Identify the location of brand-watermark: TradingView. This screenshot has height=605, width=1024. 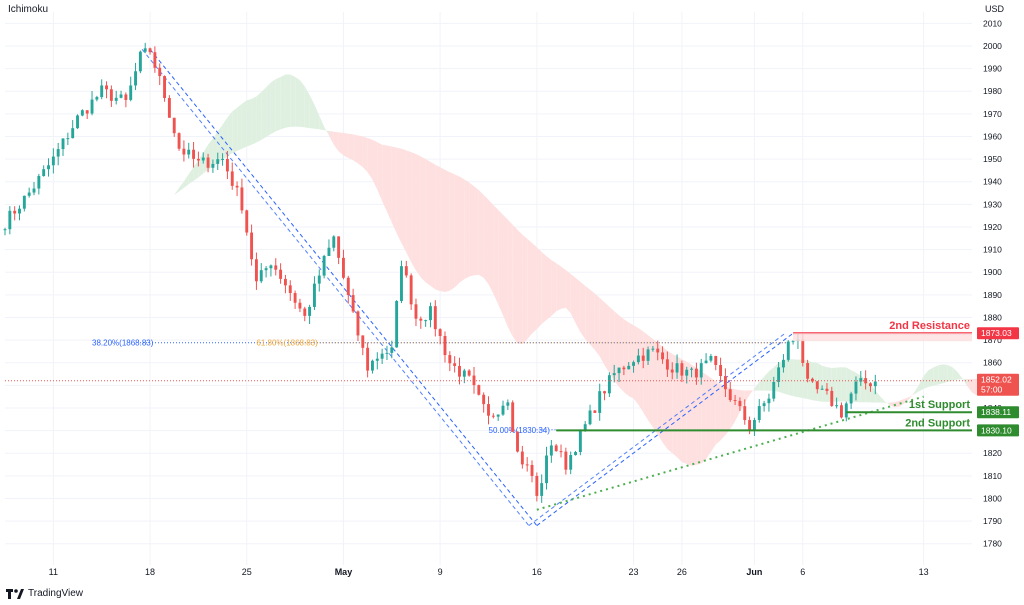
(44, 593).